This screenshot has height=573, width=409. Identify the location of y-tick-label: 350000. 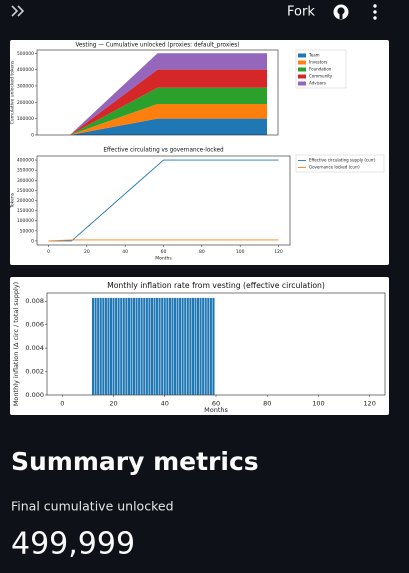
(25, 171).